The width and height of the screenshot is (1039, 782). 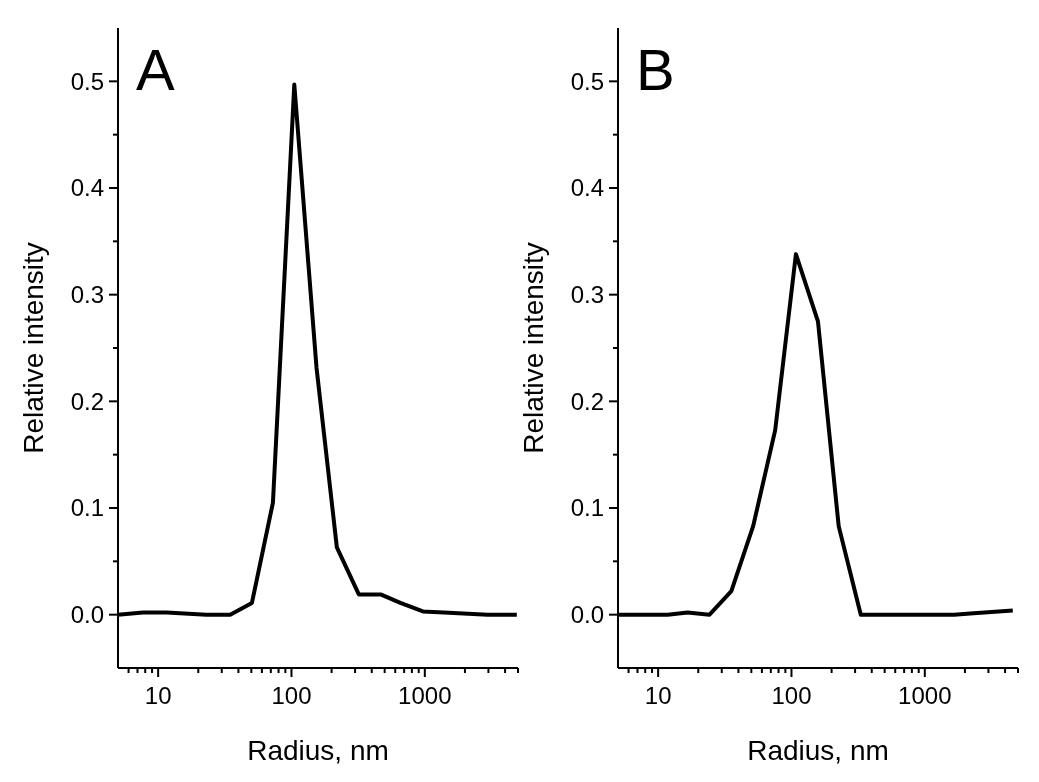 What do you see at coordinates (155, 69) in the screenshot?
I see `chart-title: A` at bounding box center [155, 69].